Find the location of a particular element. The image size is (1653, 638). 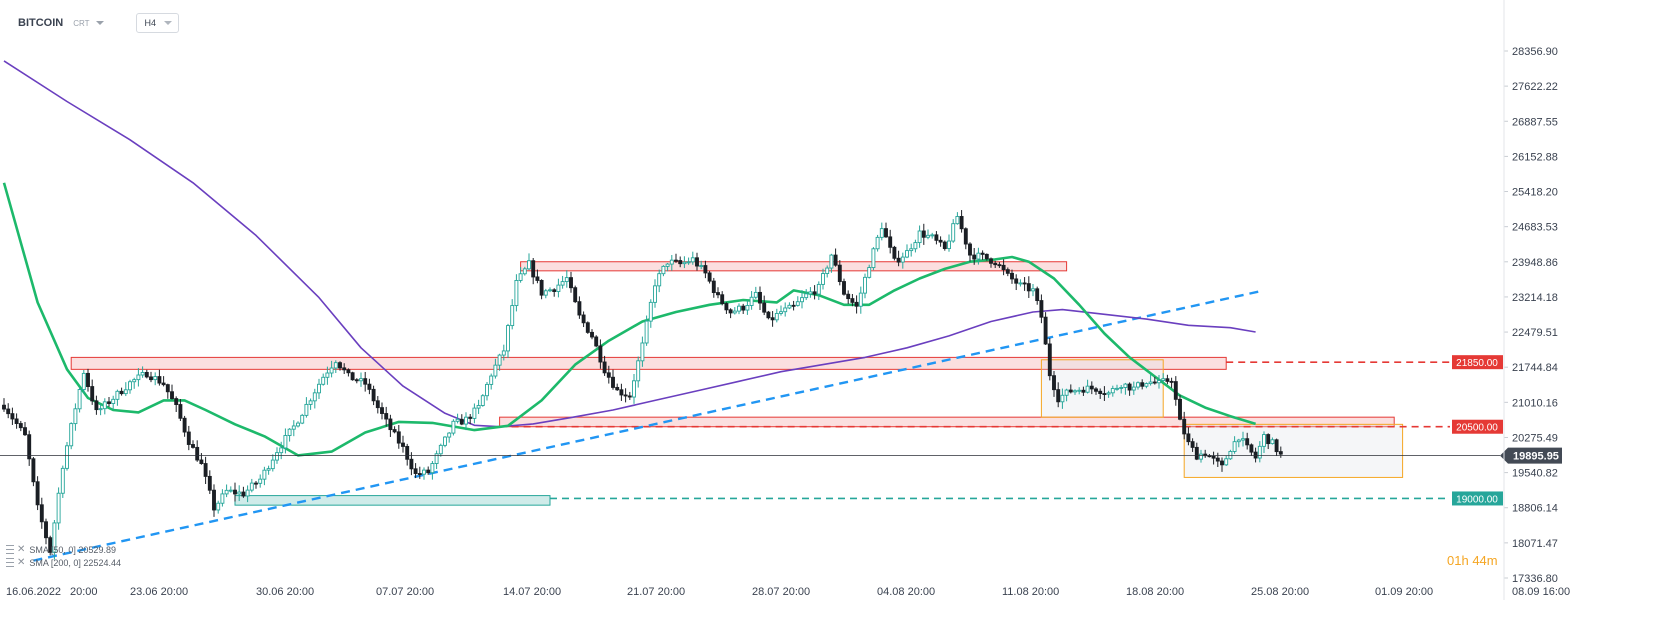

legend-sma-50-label: SMA [50, 0] 20529.89 is located at coordinates (72, 549).